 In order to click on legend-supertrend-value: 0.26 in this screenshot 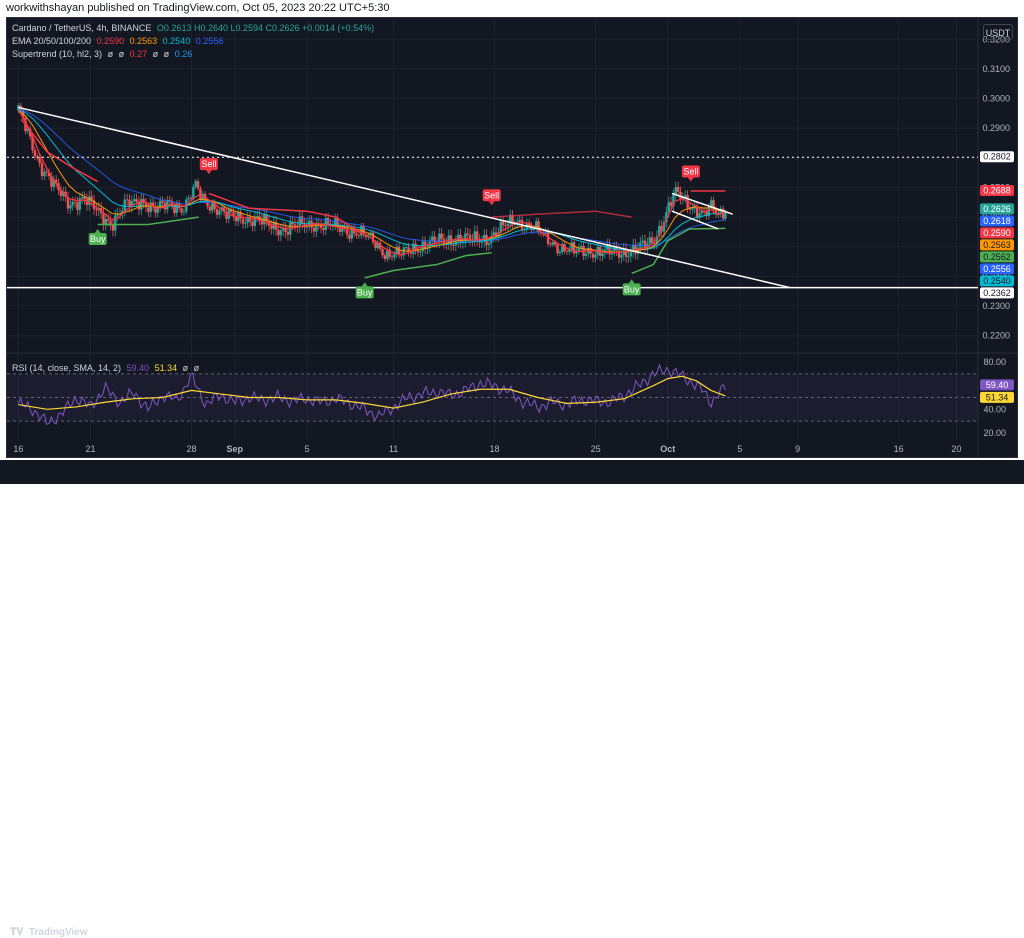, I will do `click(183, 54)`.